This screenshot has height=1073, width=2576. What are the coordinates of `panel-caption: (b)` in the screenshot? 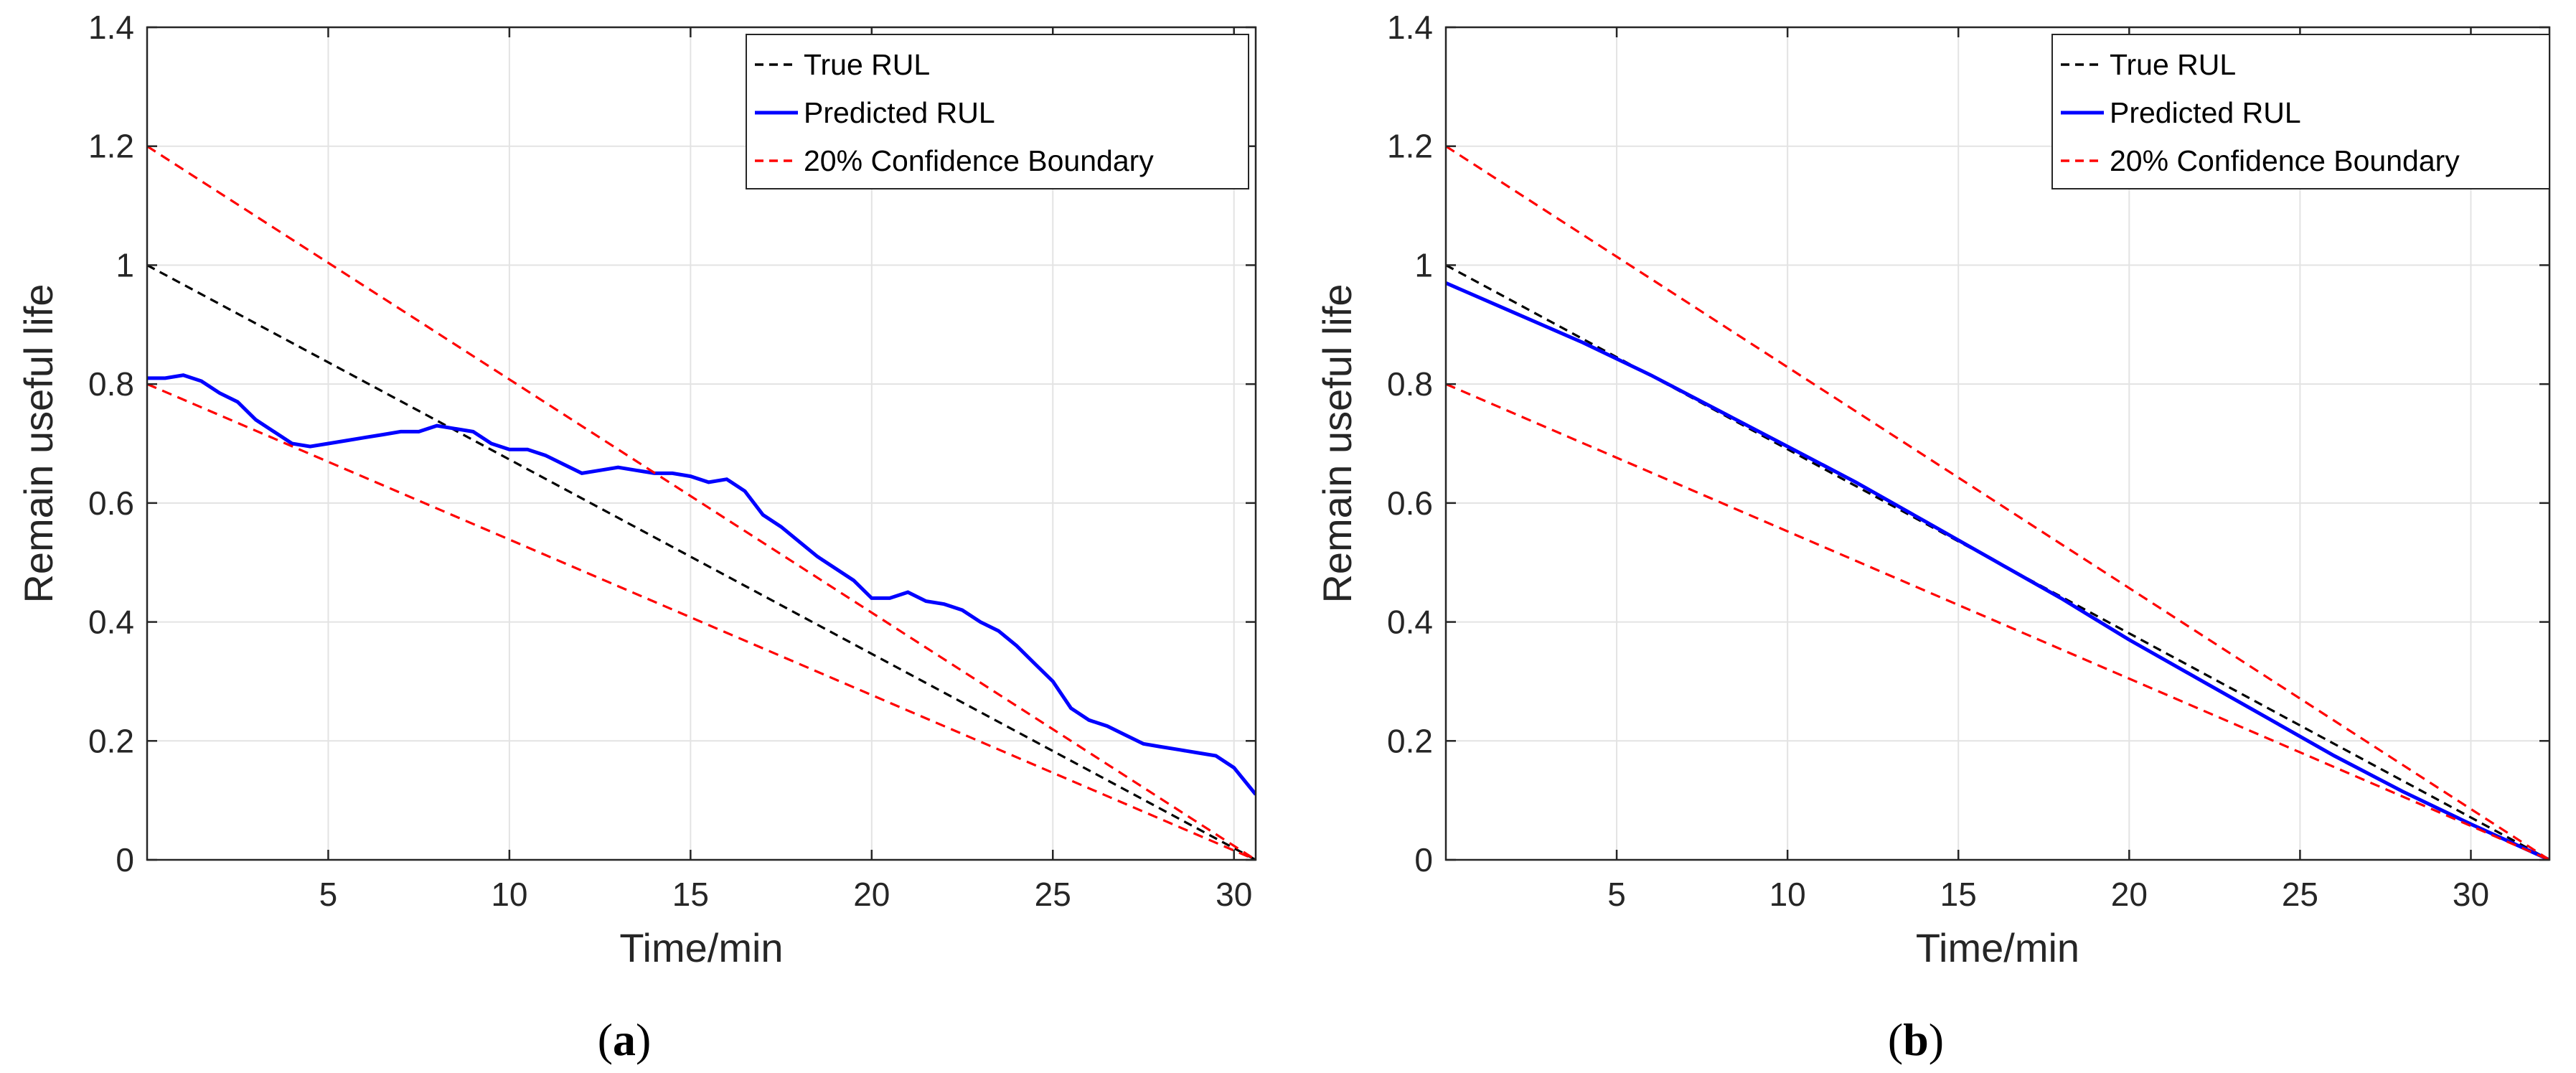 It's located at (1916, 1039).